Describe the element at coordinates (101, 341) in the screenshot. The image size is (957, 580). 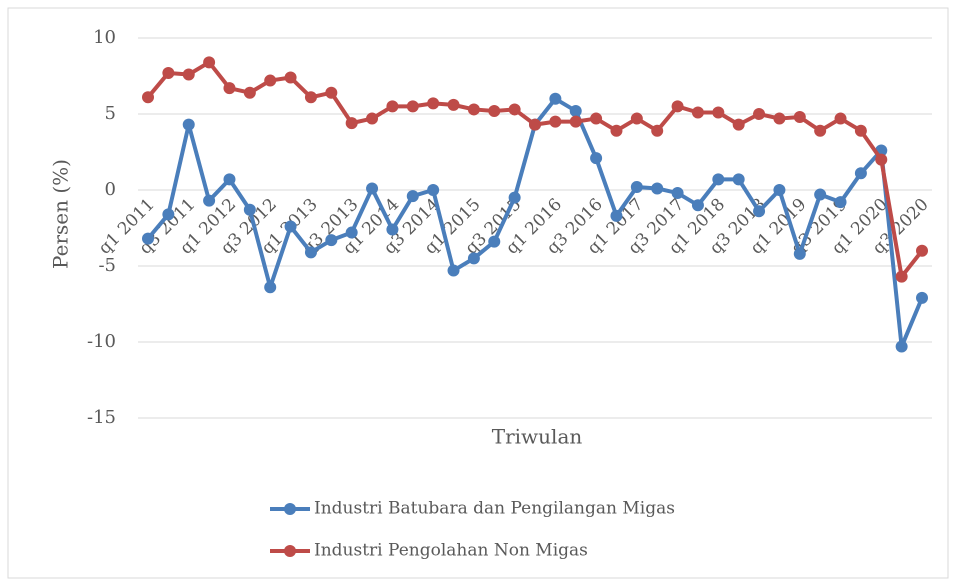
I see `y-tick-label: -10` at that location.